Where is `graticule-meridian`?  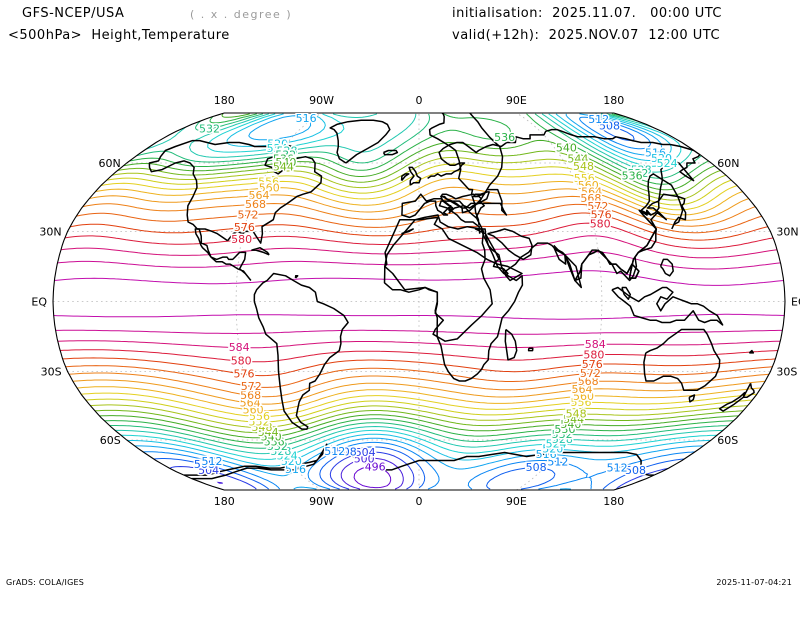 graticule-meridian is located at coordinates (559, 301).